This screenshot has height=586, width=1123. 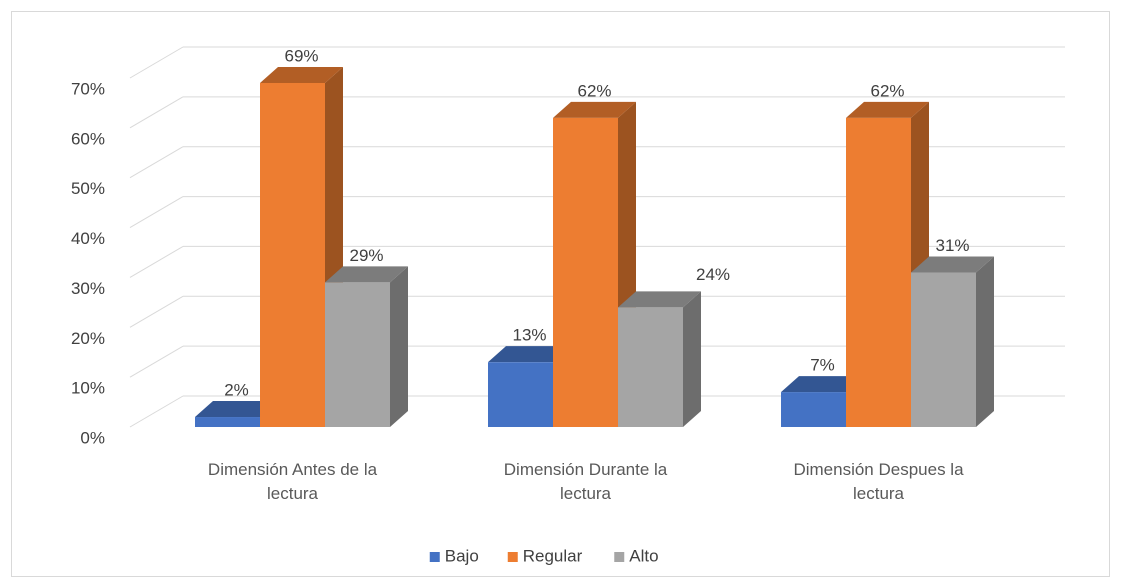 What do you see at coordinates (822, 365) in the screenshot?
I see `data-label: 7%` at bounding box center [822, 365].